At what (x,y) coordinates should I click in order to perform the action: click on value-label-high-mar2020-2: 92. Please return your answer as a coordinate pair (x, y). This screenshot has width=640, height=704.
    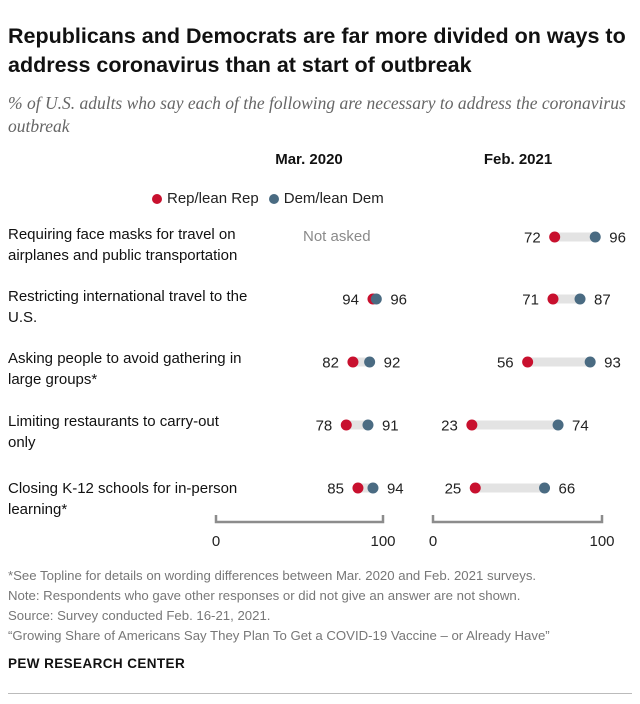
    Looking at the image, I should click on (392, 363).